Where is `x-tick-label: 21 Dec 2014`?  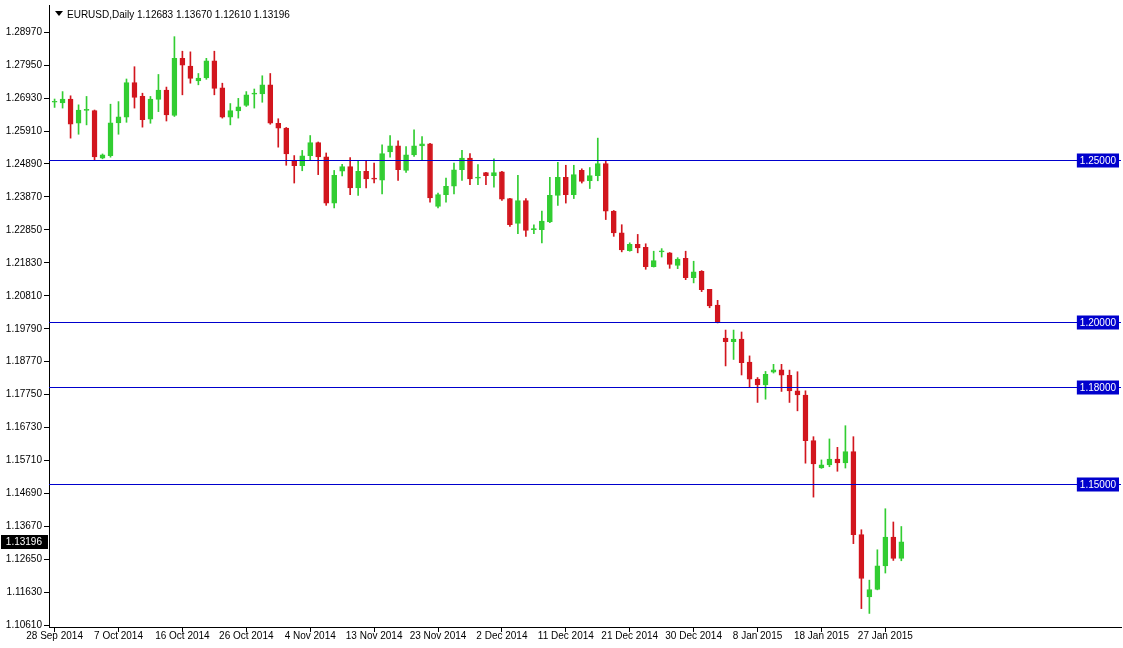 x-tick-label: 21 Dec 2014 is located at coordinates (630, 635).